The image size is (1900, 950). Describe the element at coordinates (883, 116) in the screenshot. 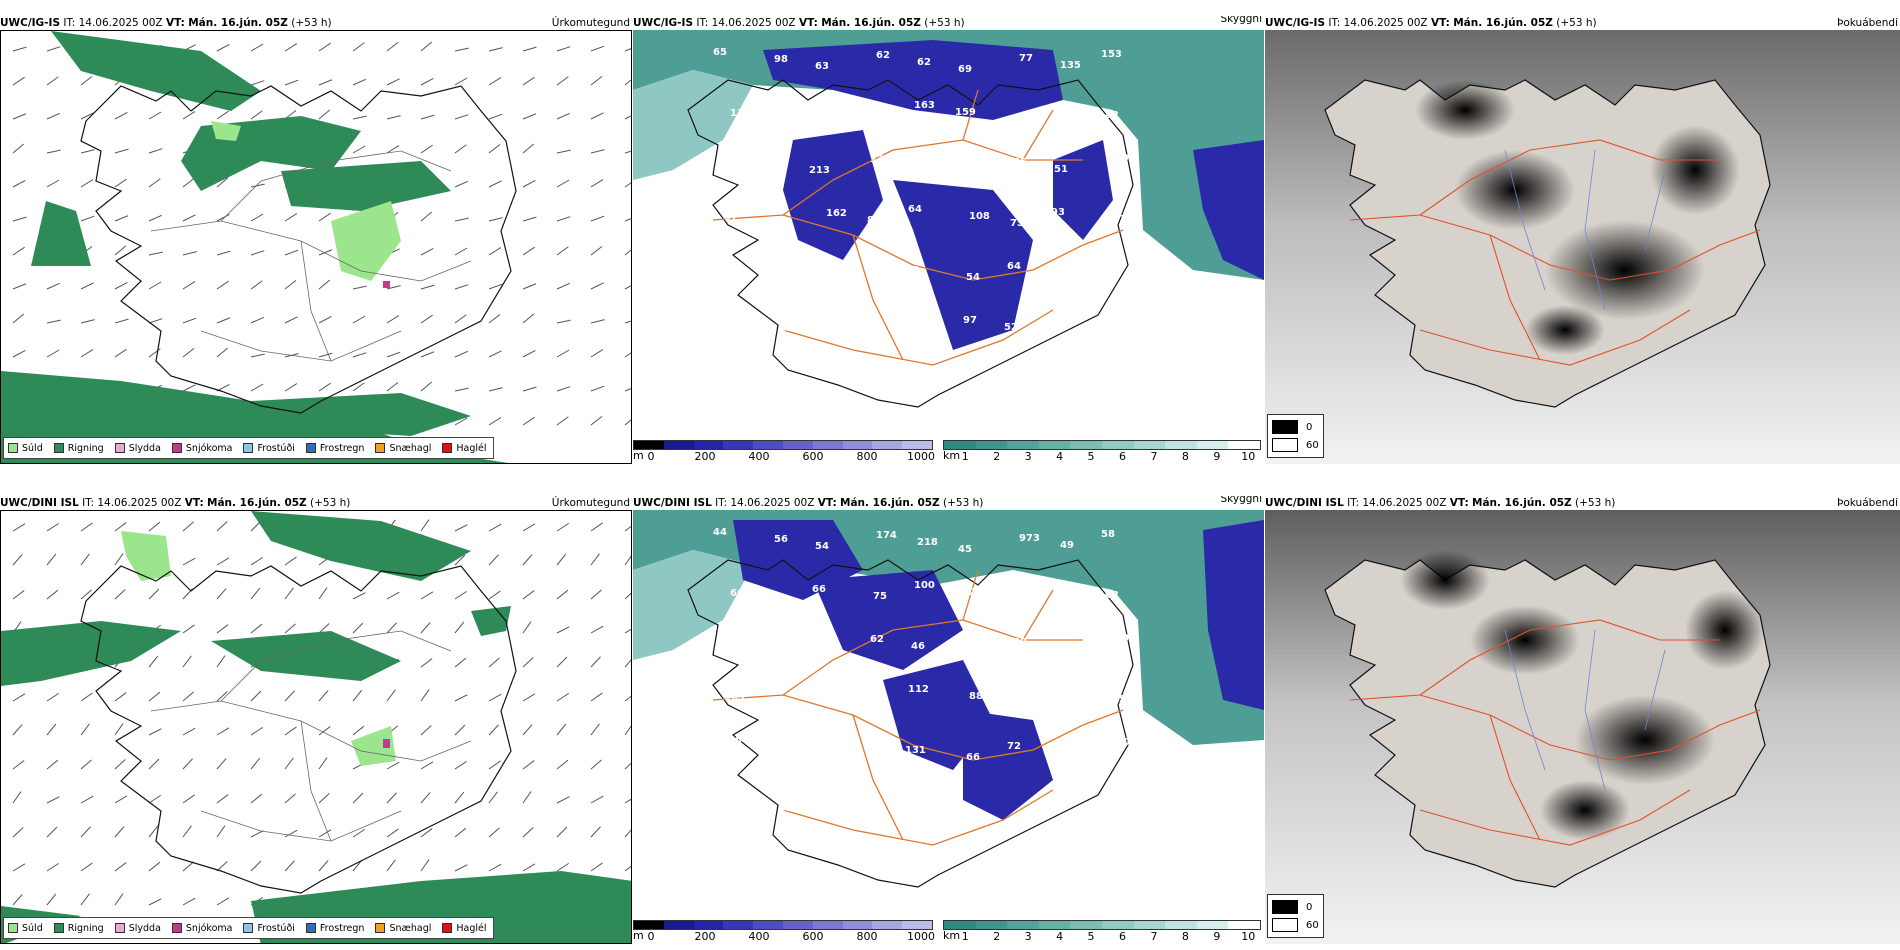

I see `cloud-base-label: 181` at that location.